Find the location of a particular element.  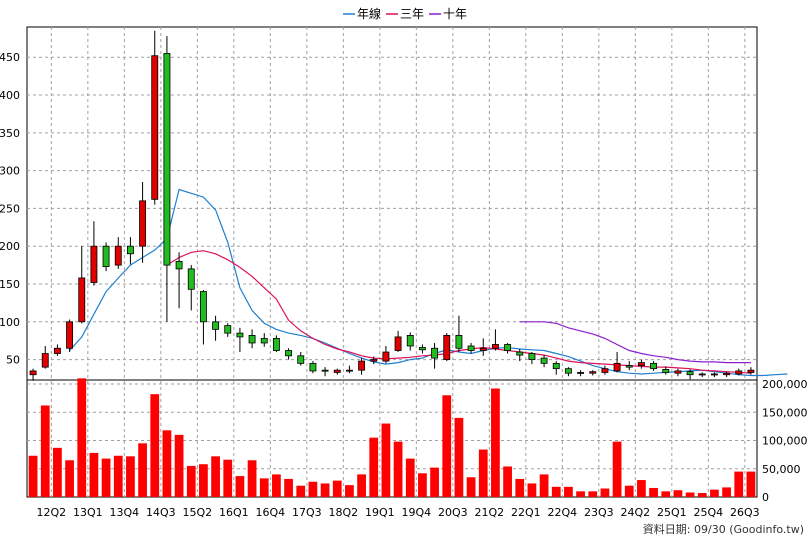

x-tick-label: 16Q1 is located at coordinates (234, 512).